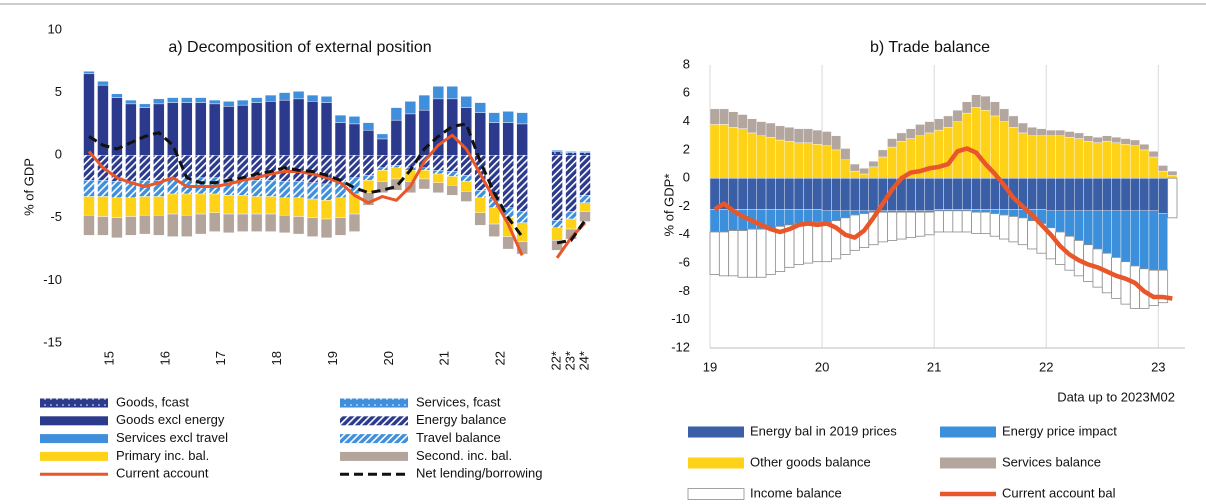 Image resolution: width=1206 pixels, height=504 pixels. What do you see at coordinates (220, 358) in the screenshot?
I see `x-tick-label: 17` at bounding box center [220, 358].